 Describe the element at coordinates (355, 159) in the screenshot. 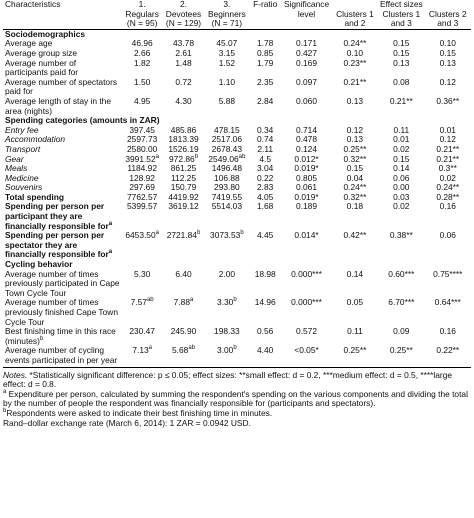

I see `cell: 0.32**` at that location.